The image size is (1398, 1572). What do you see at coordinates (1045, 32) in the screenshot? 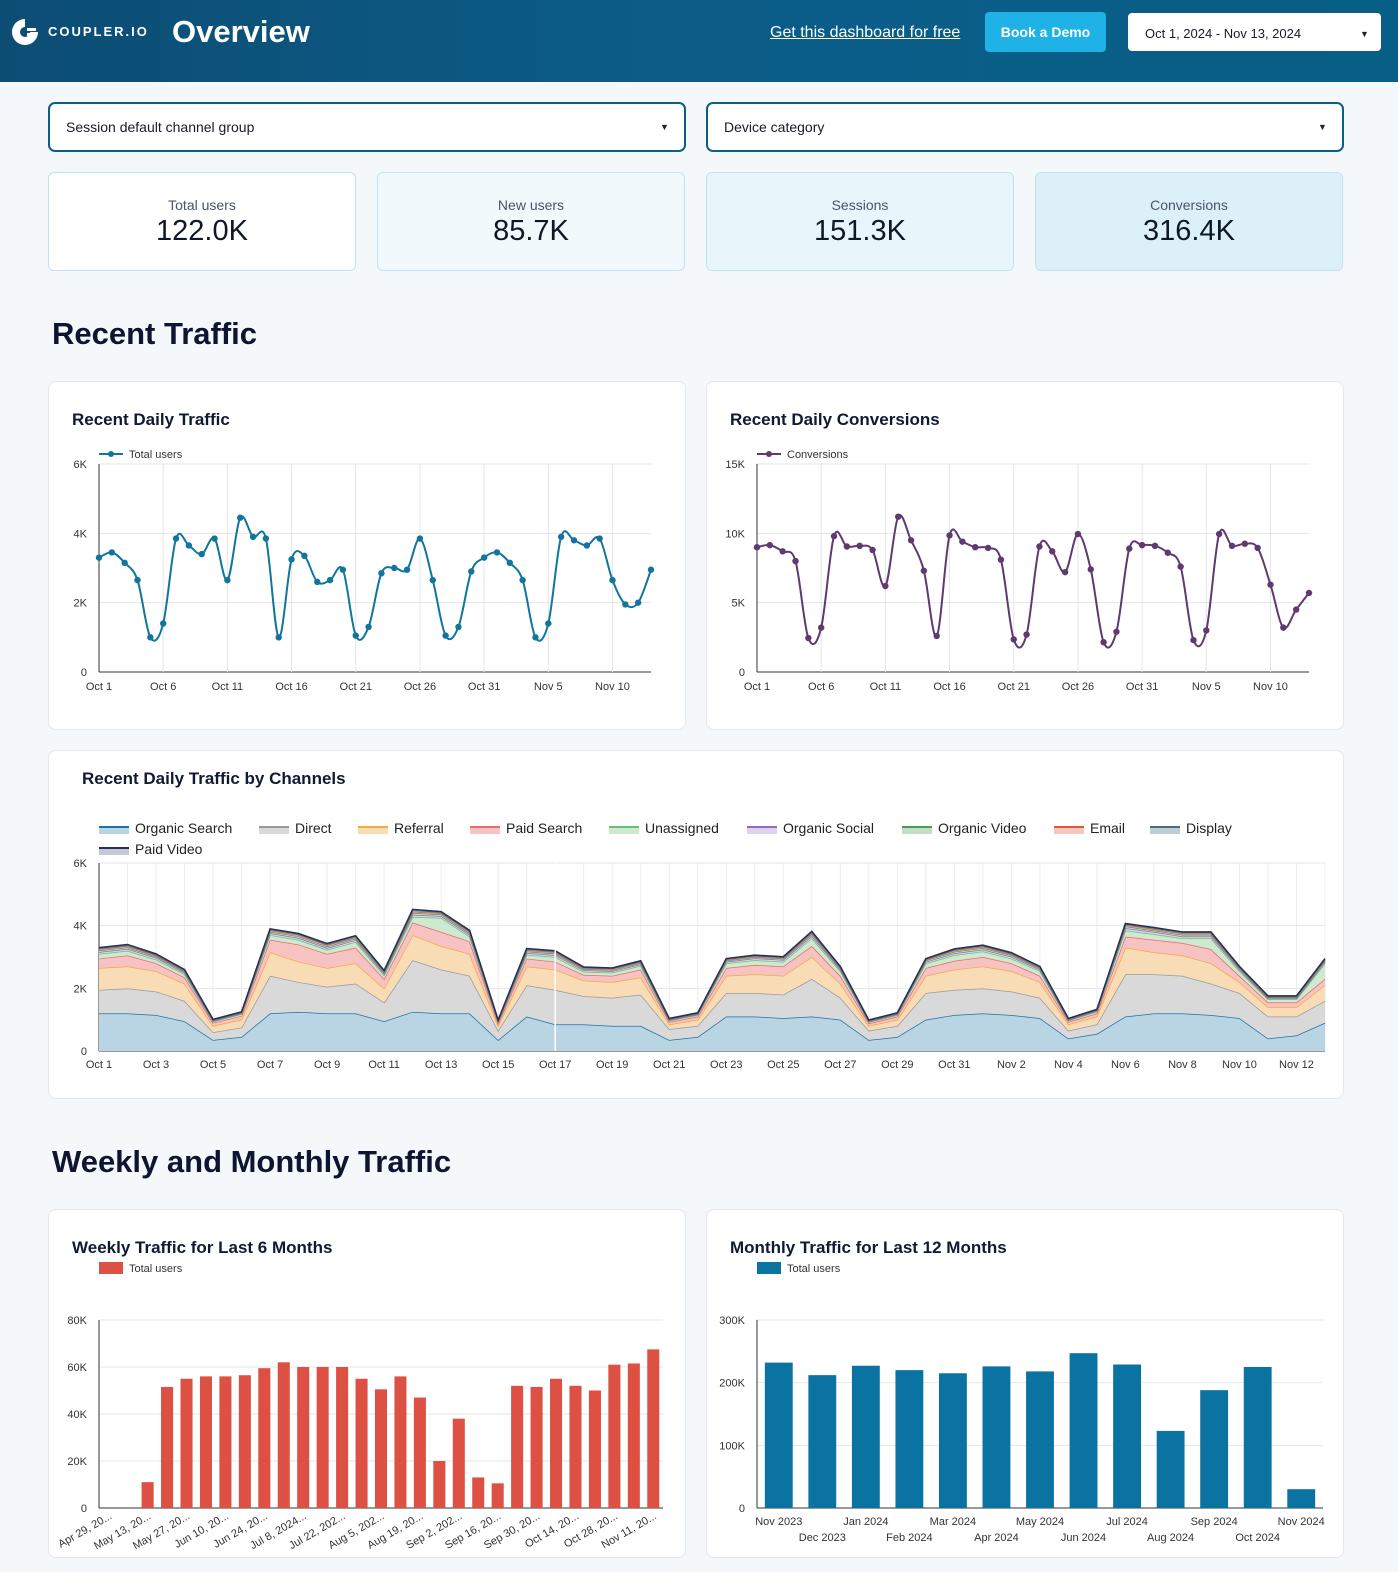
I see `book-demo-button: Book a Demo` at bounding box center [1045, 32].